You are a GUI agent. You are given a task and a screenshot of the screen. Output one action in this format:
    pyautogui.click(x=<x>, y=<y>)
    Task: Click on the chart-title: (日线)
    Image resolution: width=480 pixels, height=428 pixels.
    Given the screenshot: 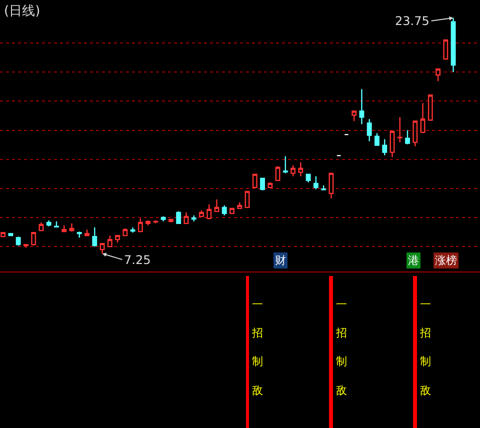 What is the action you would take?
    pyautogui.click(x=22, y=11)
    